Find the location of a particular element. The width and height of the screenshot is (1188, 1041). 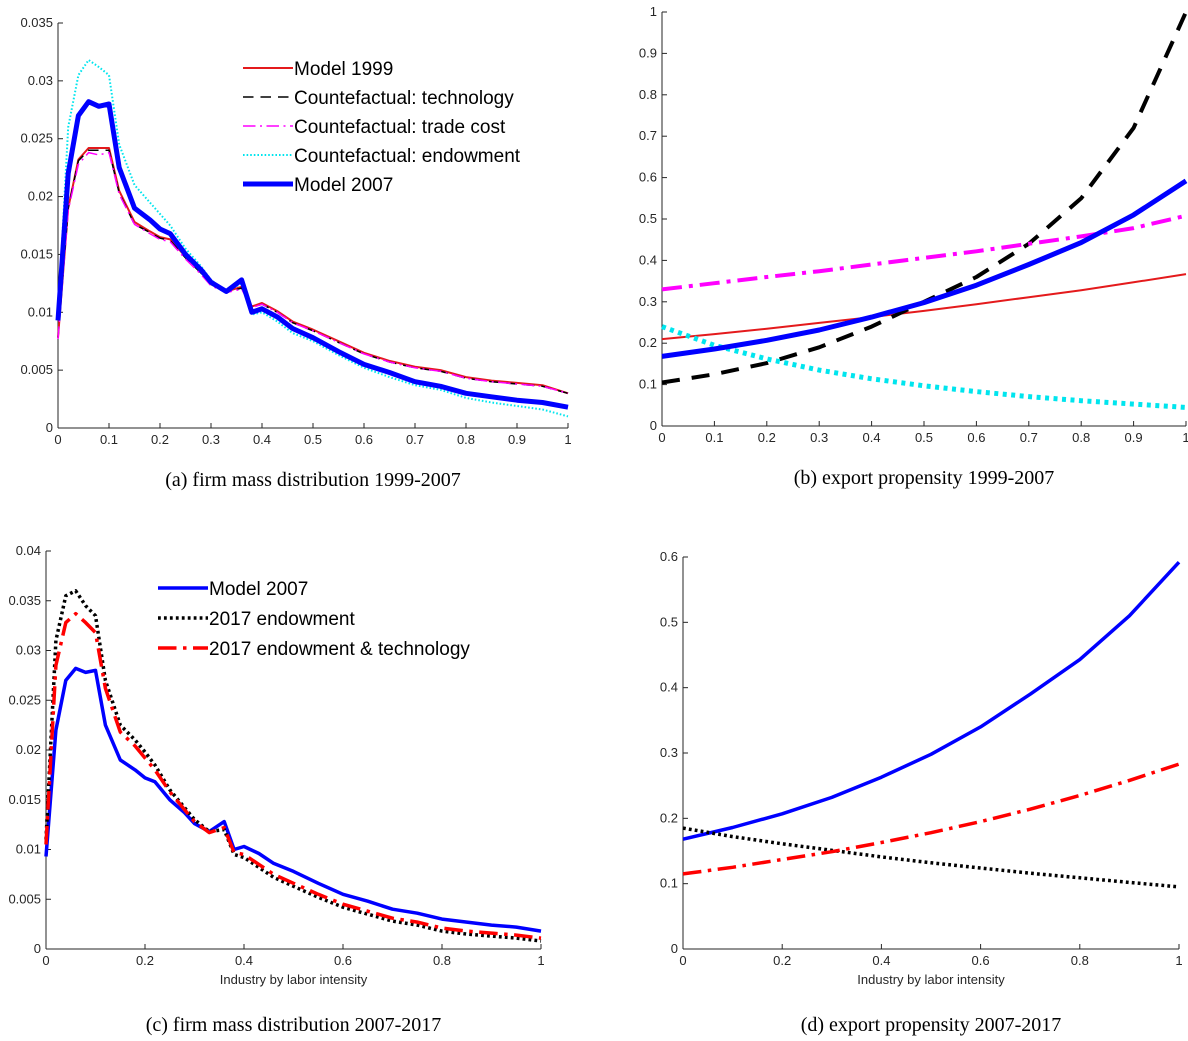

legend-label: Countefactual: endowment is located at coordinates (407, 156).